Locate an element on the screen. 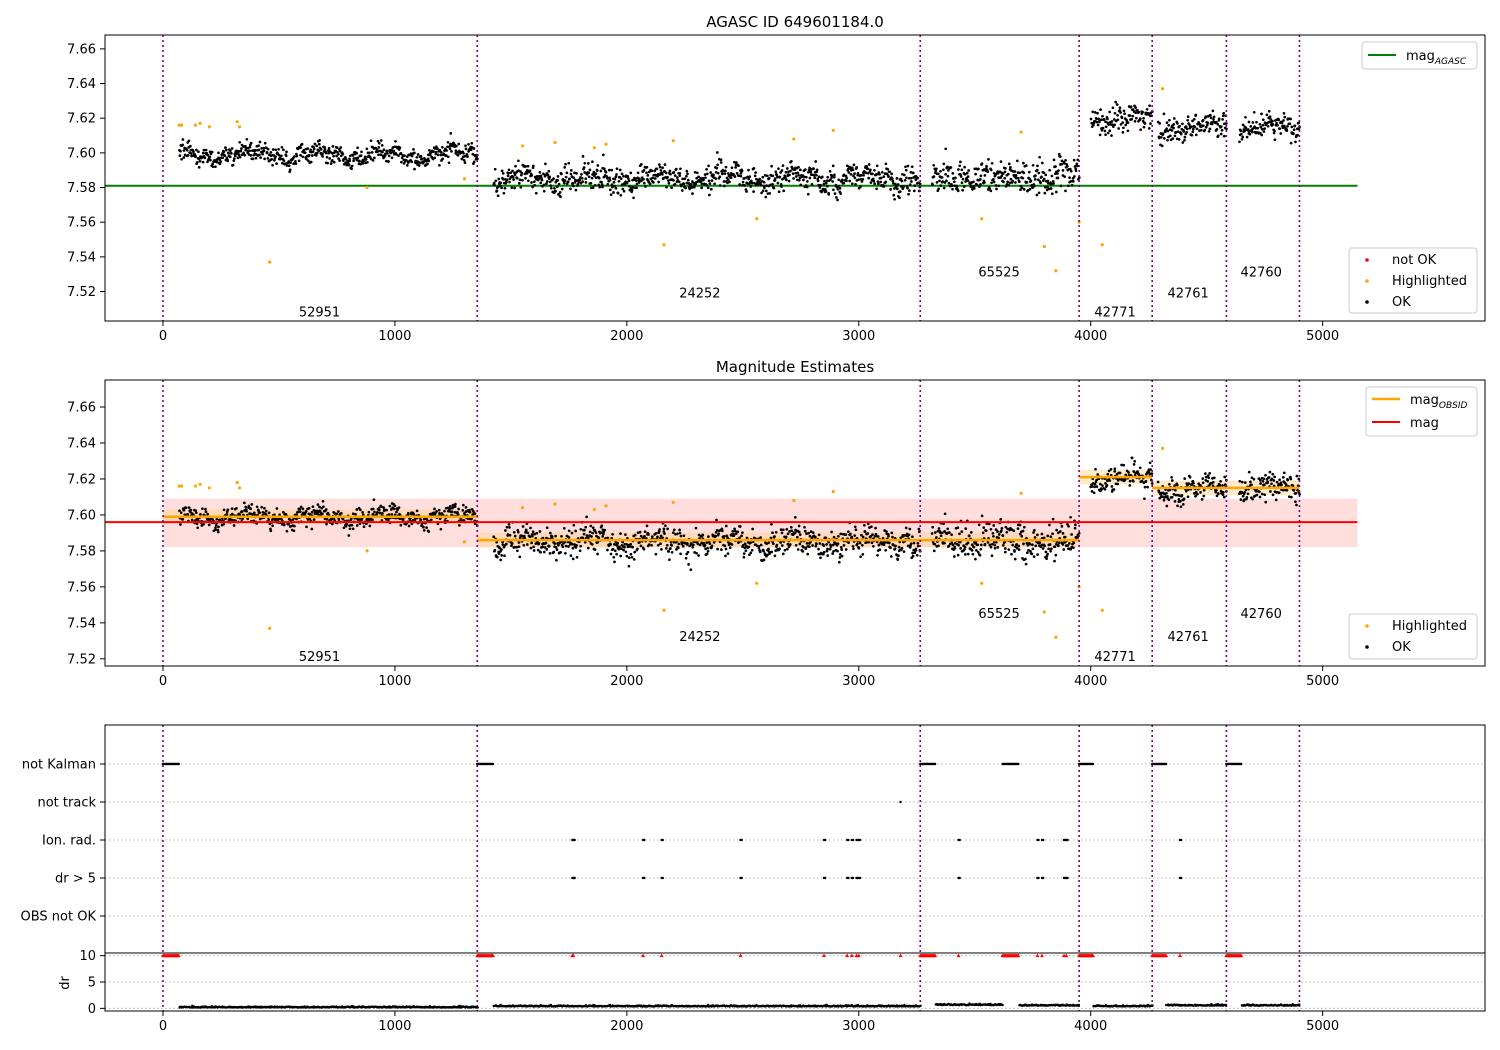 The height and width of the screenshot is (1050, 1500). highlighted-point is located at coordinates (195, 486).